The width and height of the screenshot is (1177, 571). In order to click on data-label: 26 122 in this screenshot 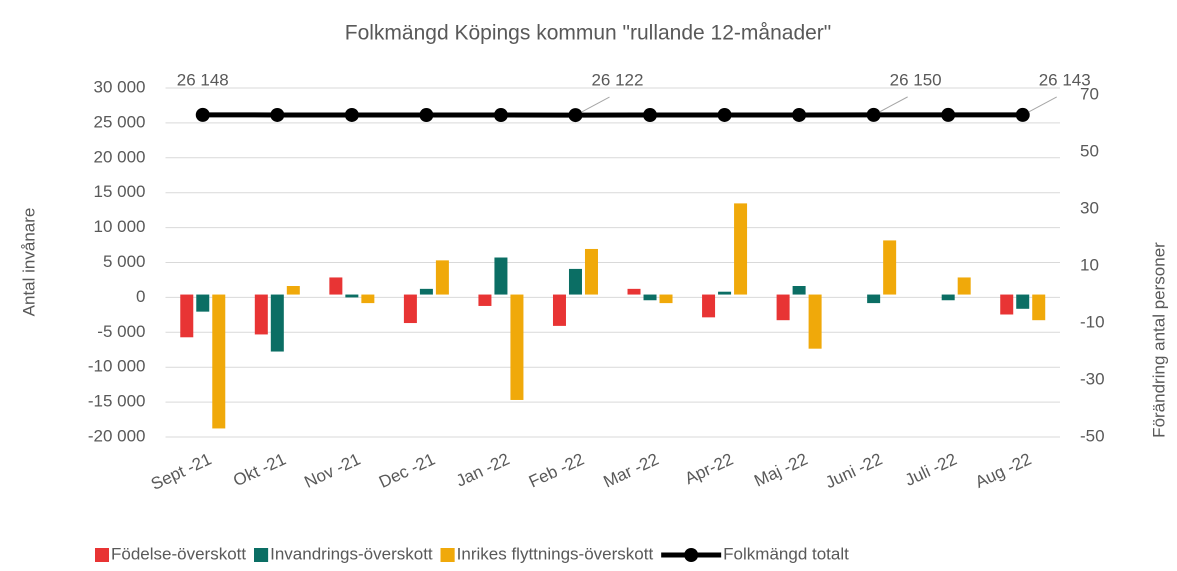, I will do `click(617, 80)`.